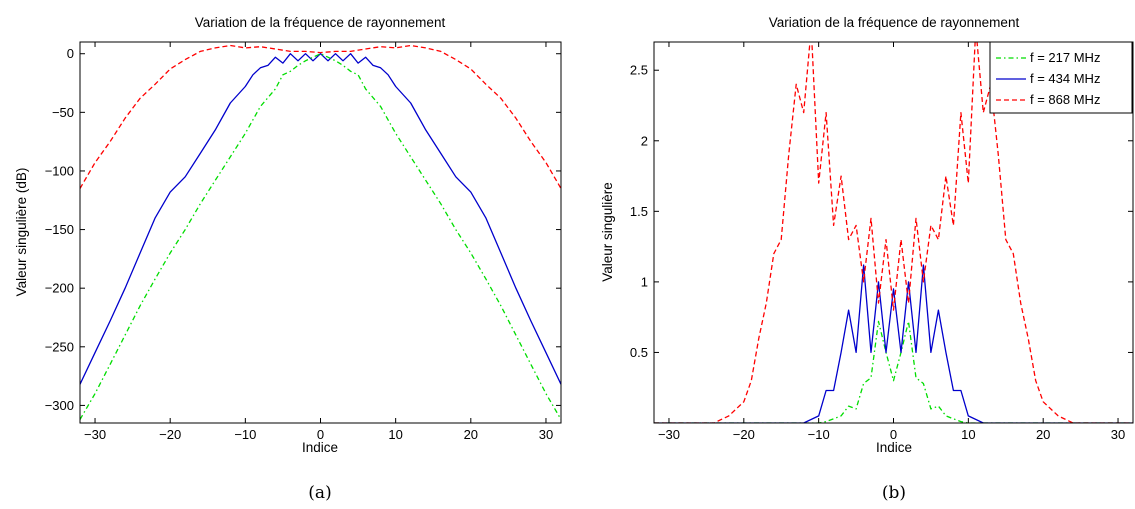 Image resolution: width=1135 pixels, height=509 pixels. What do you see at coordinates (639, 211) in the screenshot?
I see `chart-b-ytick-label: 1.5` at bounding box center [639, 211].